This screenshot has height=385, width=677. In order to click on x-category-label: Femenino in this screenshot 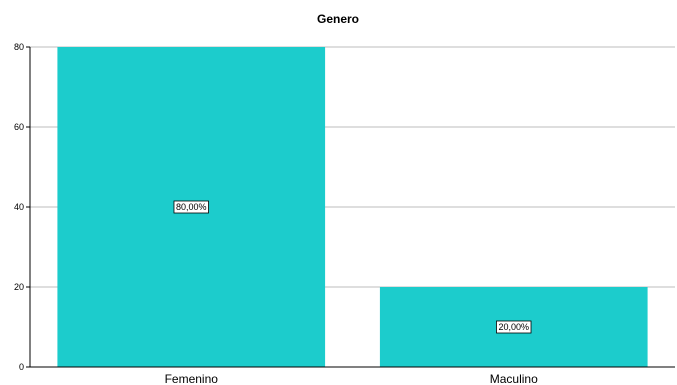, I will do `click(192, 378)`.